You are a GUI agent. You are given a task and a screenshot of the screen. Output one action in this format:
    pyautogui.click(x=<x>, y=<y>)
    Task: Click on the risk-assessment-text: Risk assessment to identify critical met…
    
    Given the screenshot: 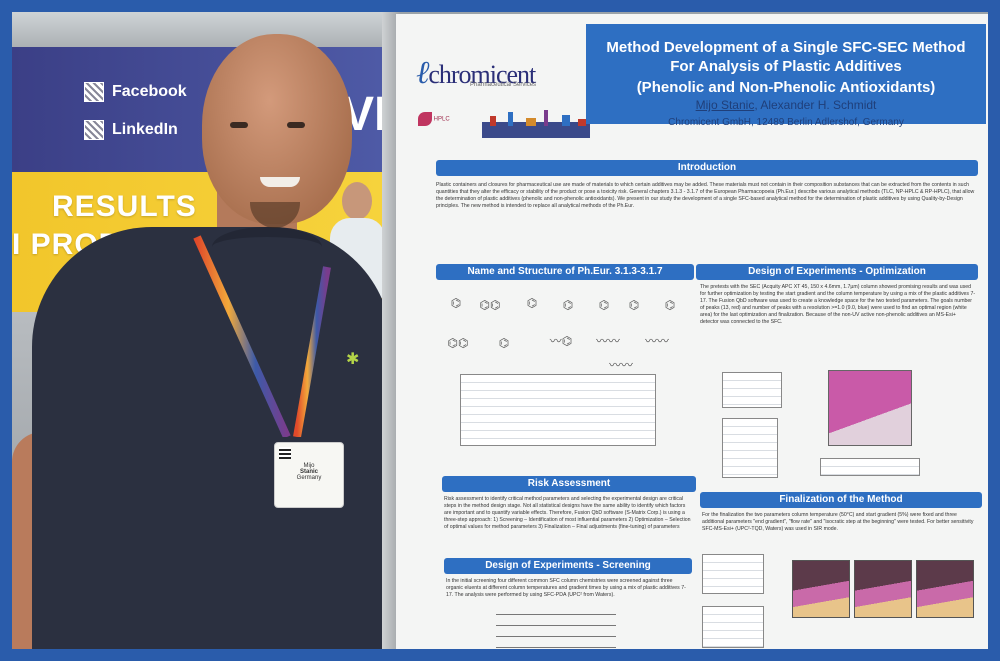 What is the action you would take?
    pyautogui.click(x=567, y=513)
    